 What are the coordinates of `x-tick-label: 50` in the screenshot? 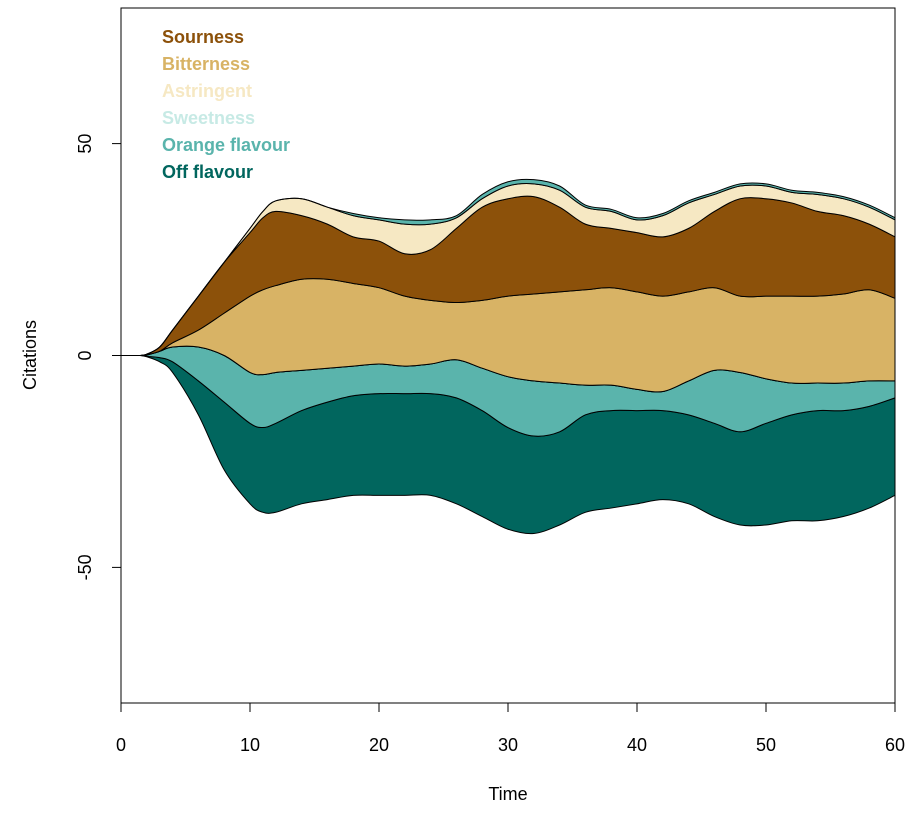 It's located at (766, 745).